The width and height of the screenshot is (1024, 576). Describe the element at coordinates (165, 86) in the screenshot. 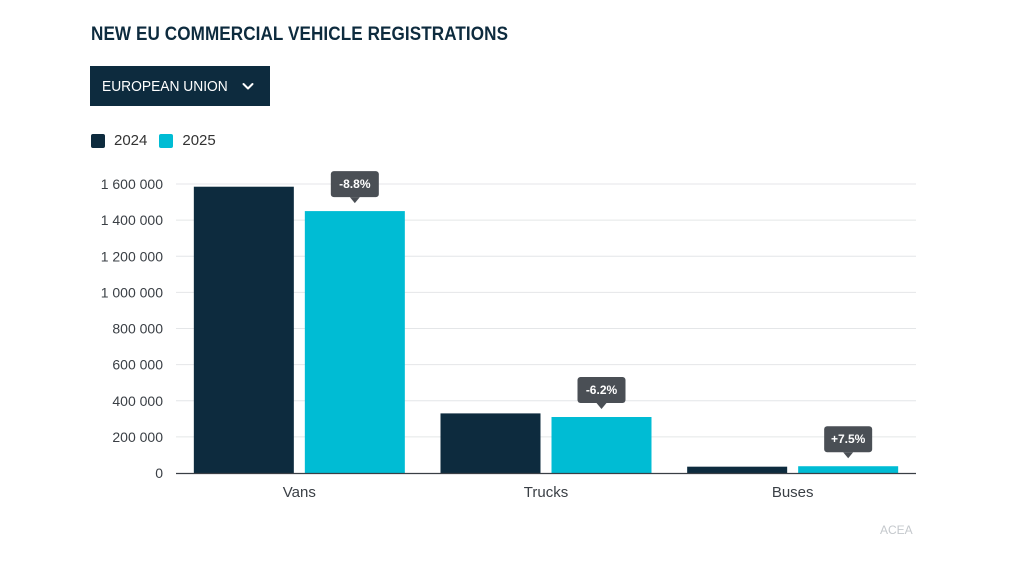

I see `region-dropdown-label: EUROPEAN UNION` at that location.